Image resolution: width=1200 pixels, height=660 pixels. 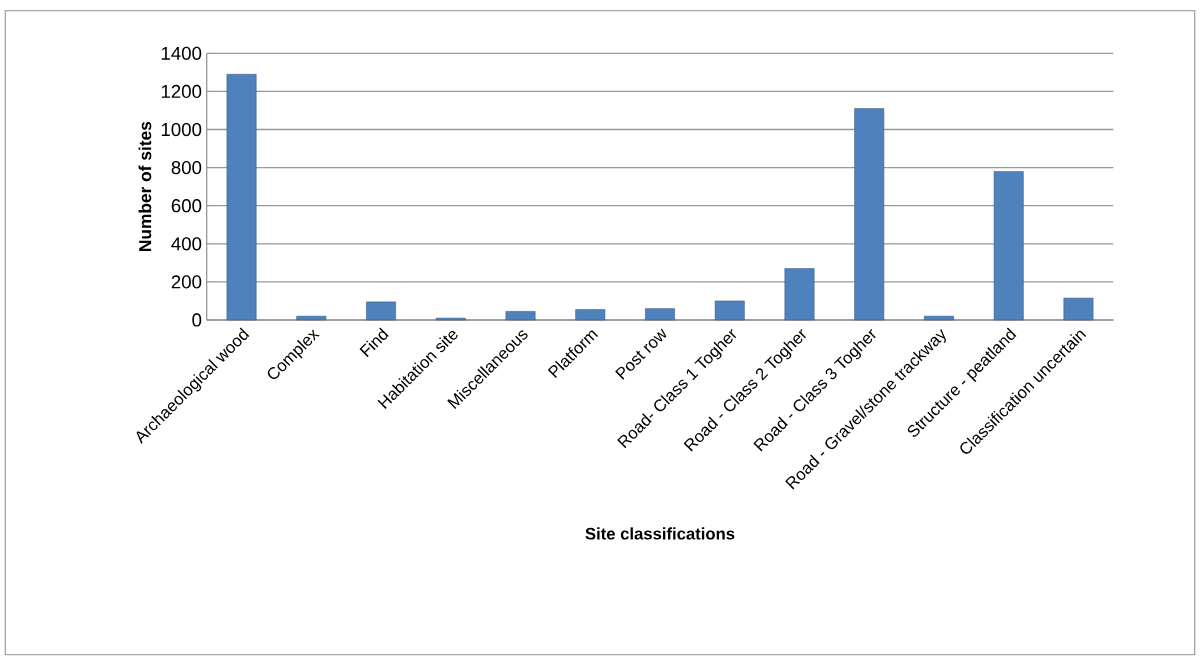 I want to click on y-tick-label: 200, so click(x=186, y=282).